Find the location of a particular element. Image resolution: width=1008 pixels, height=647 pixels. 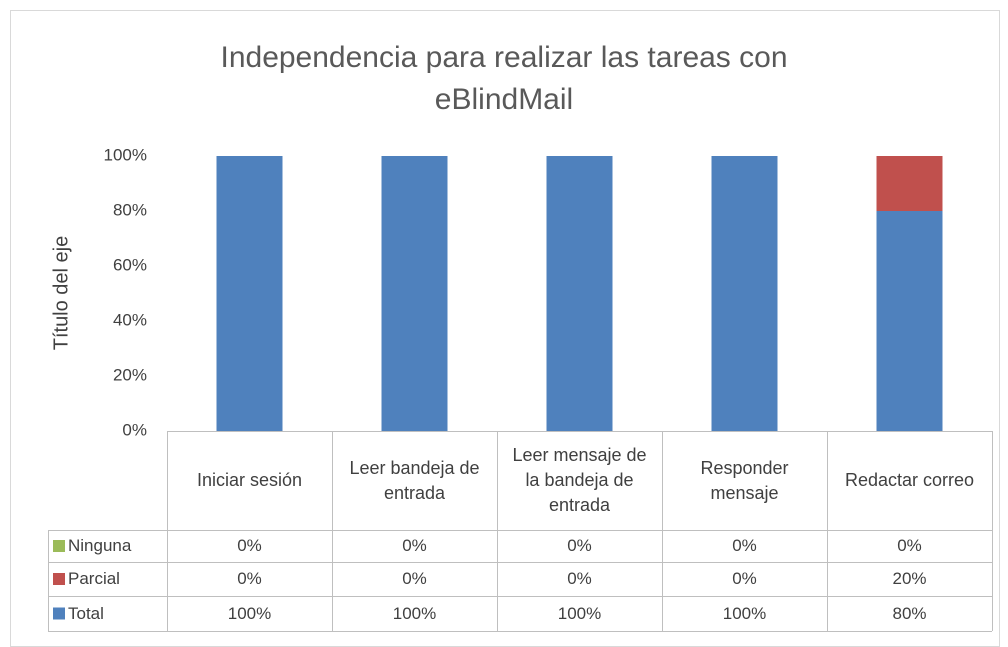

category-label: Responder mensaje is located at coordinates (744, 480).